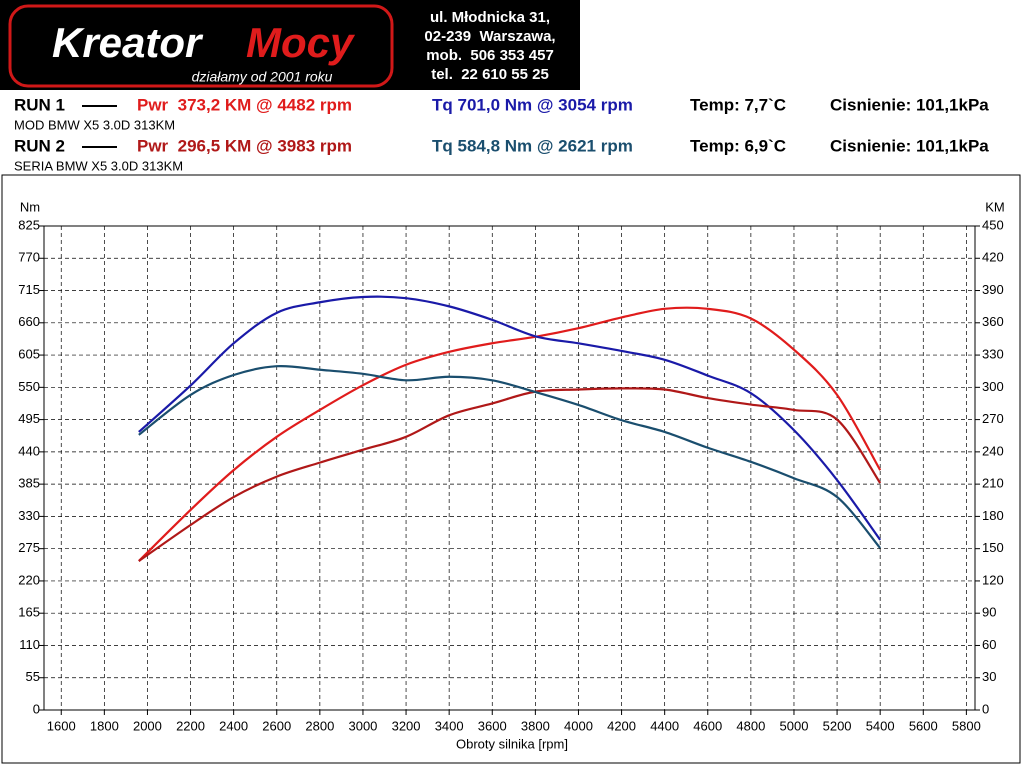 This screenshot has width=1024, height=768. What do you see at coordinates (244, 104) in the screenshot?
I see `legend-entry: Pwr 373,2 KM @ 4482 rpm` at bounding box center [244, 104].